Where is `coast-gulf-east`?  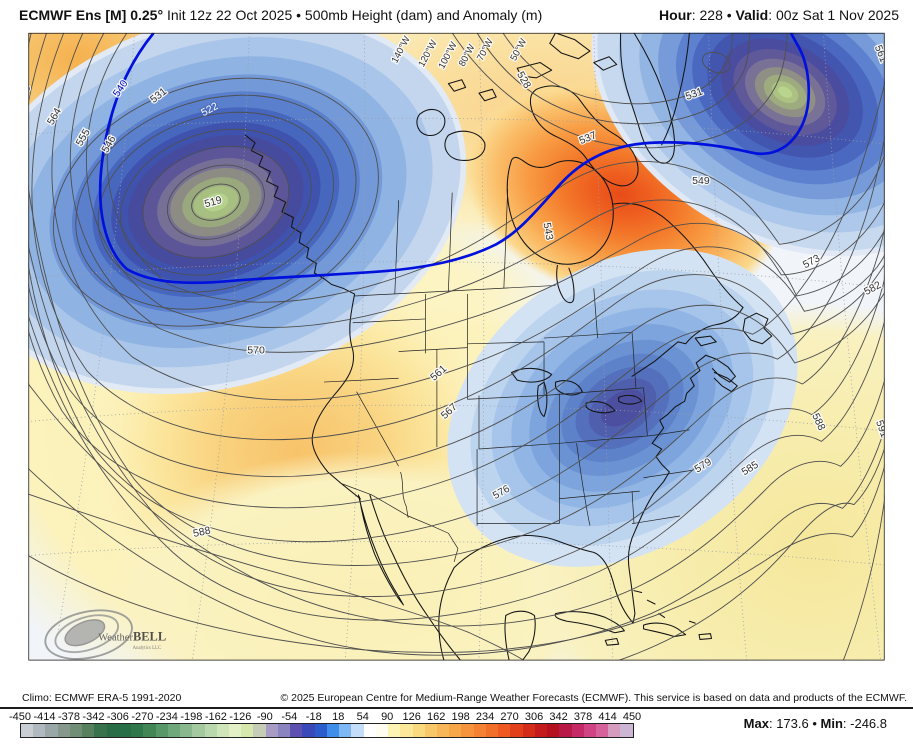 coast-gulf-east is located at coordinates (572, 507).